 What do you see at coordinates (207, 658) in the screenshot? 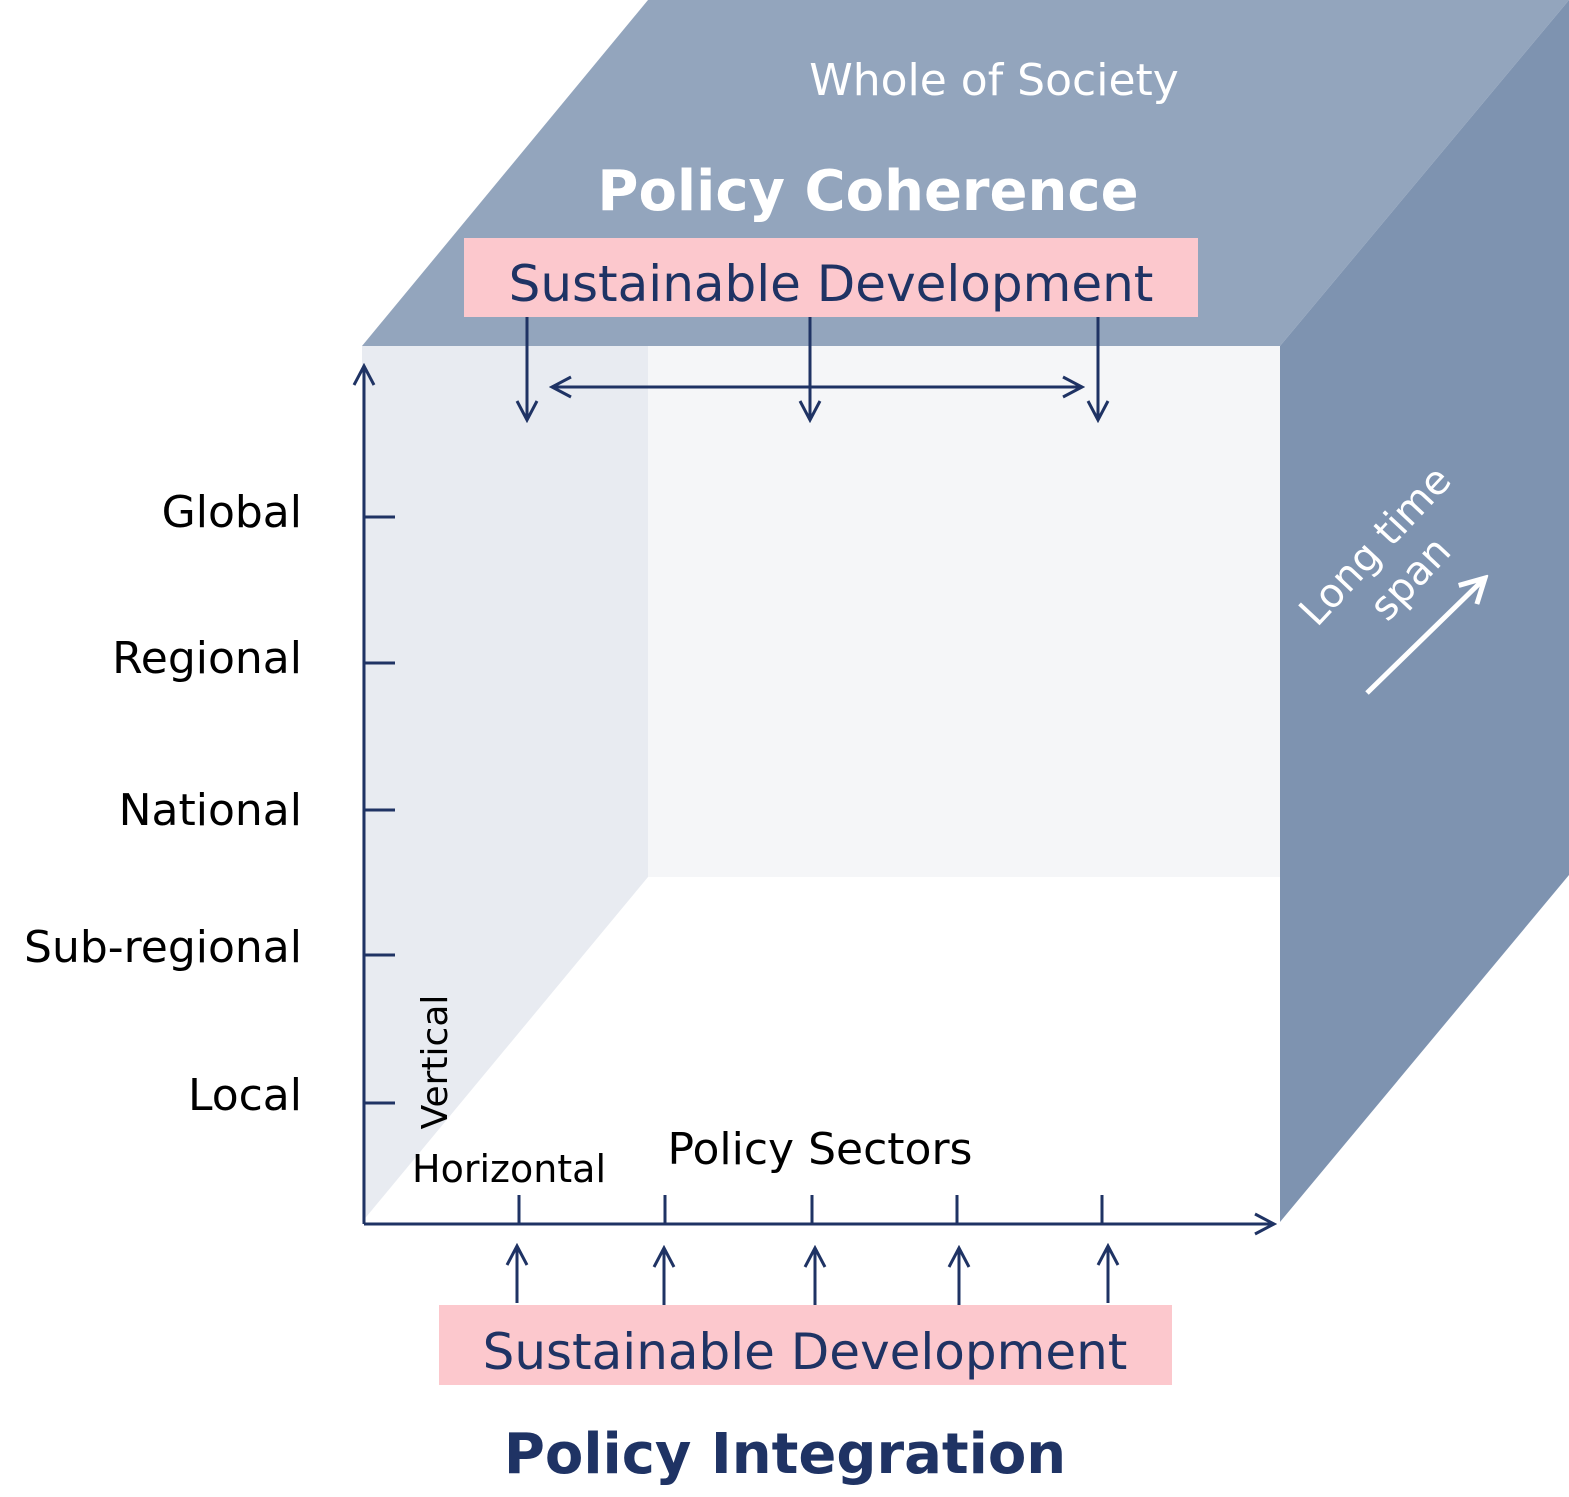
I see `level-label-regional: Regional` at bounding box center [207, 658].